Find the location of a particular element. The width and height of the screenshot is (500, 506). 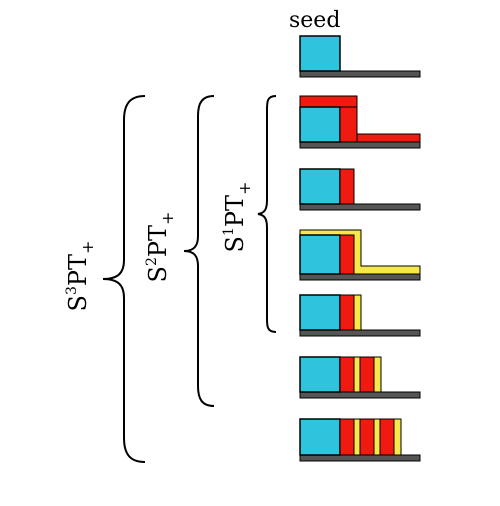

brace-s2 is located at coordinates (199, 251).